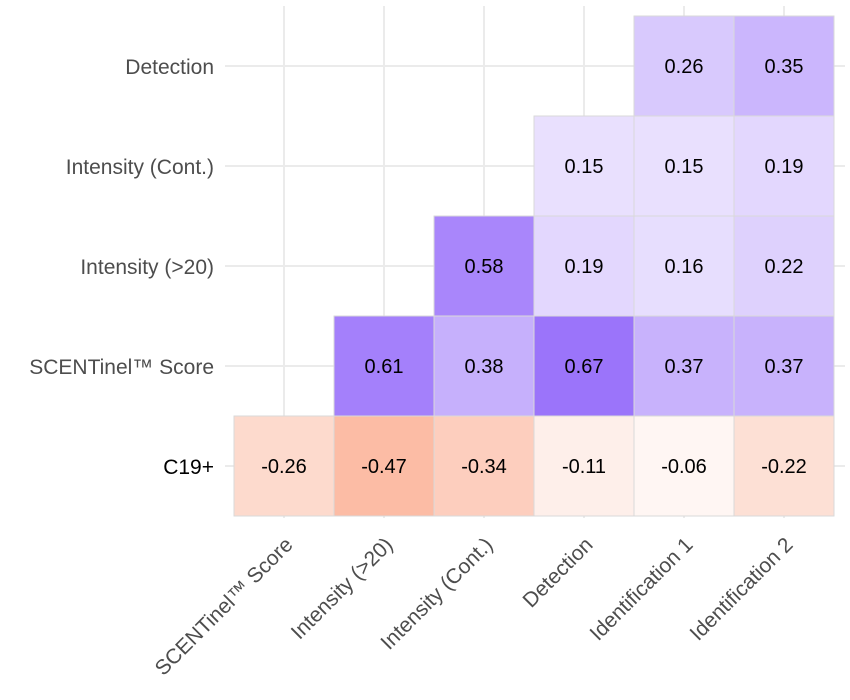  Describe the element at coordinates (742, 589) in the screenshot. I see `x-tick-label: Identification 2` at that location.